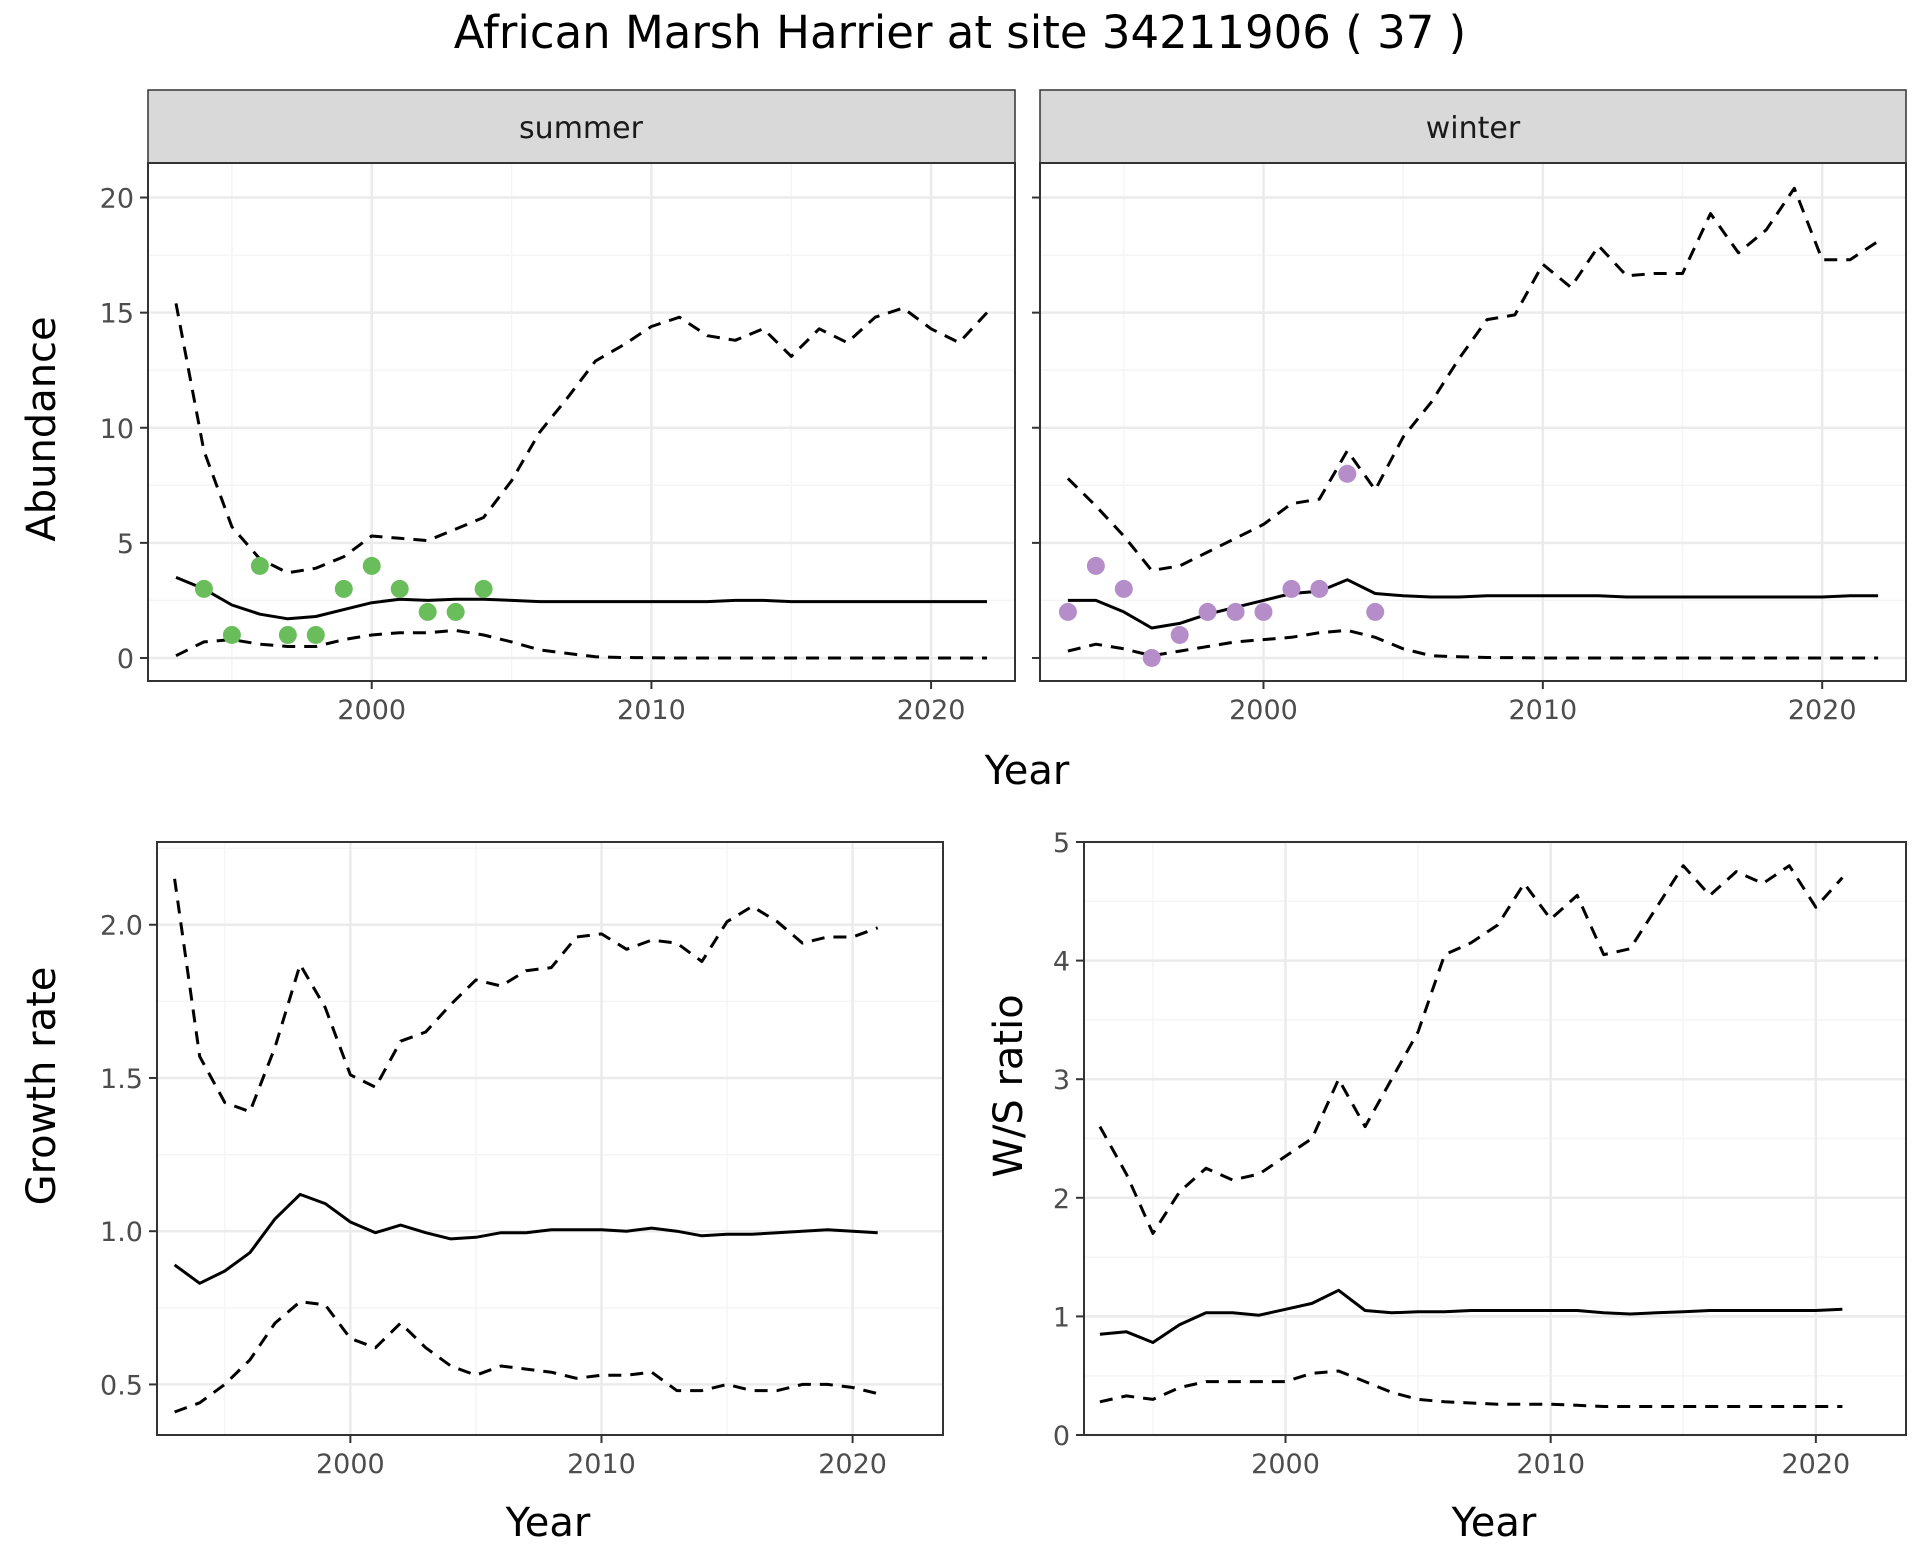 Image resolution: width=1920 pixels, height=1560 pixels. Describe the element at coordinates (1061, 962) in the screenshot. I see `y-tick-label: 4` at that location.